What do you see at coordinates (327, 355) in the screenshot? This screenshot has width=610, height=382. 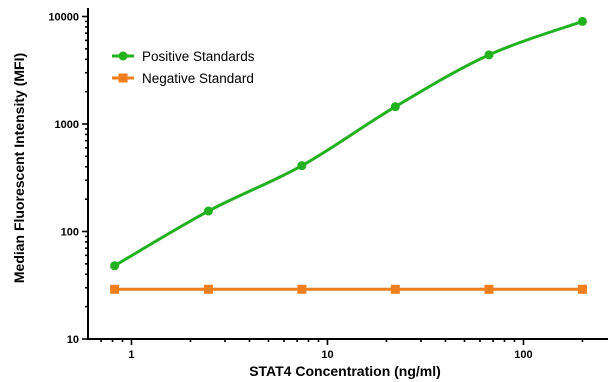 I see `x-tick-label: 10` at bounding box center [327, 355].